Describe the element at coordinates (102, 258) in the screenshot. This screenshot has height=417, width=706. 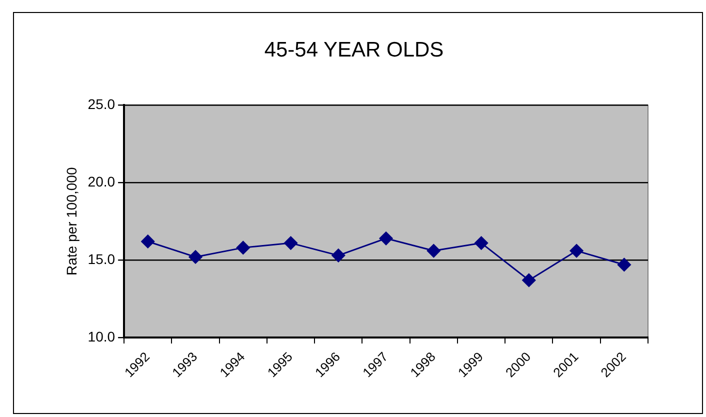
I see `y-tick-label: 15.0` at that location.